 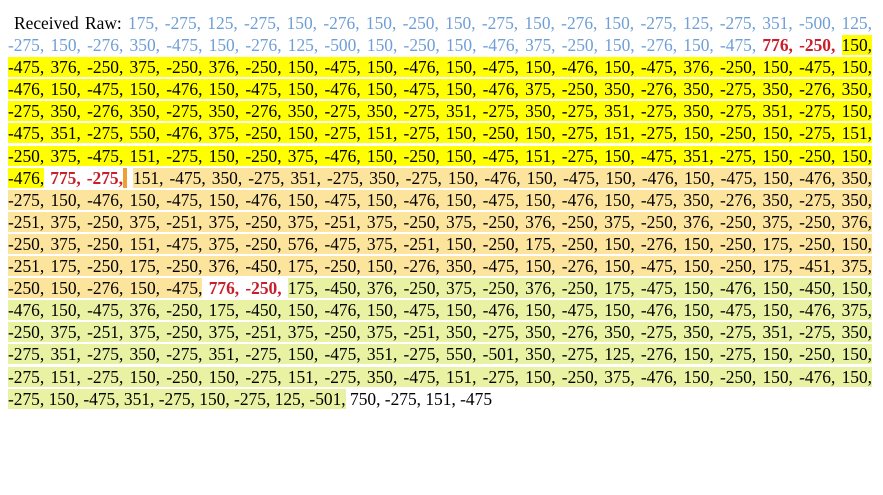 What do you see at coordinates (68, 23) in the screenshot?
I see `received-raw-label: Received Raw:` at bounding box center [68, 23].